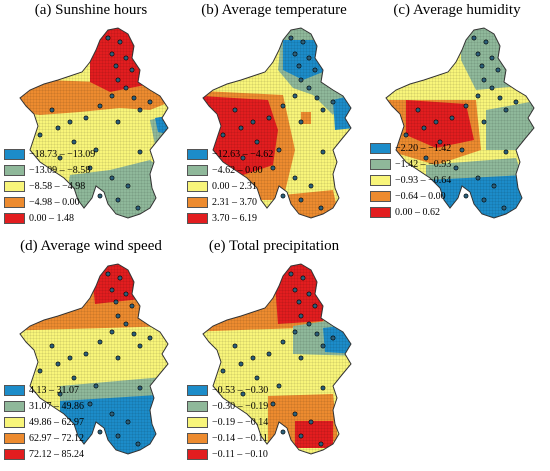 The width and height of the screenshot is (550, 471). What do you see at coordinates (51, 218) in the screenshot?
I see `legend-label: 0.00 – 1.48` at bounding box center [51, 218].